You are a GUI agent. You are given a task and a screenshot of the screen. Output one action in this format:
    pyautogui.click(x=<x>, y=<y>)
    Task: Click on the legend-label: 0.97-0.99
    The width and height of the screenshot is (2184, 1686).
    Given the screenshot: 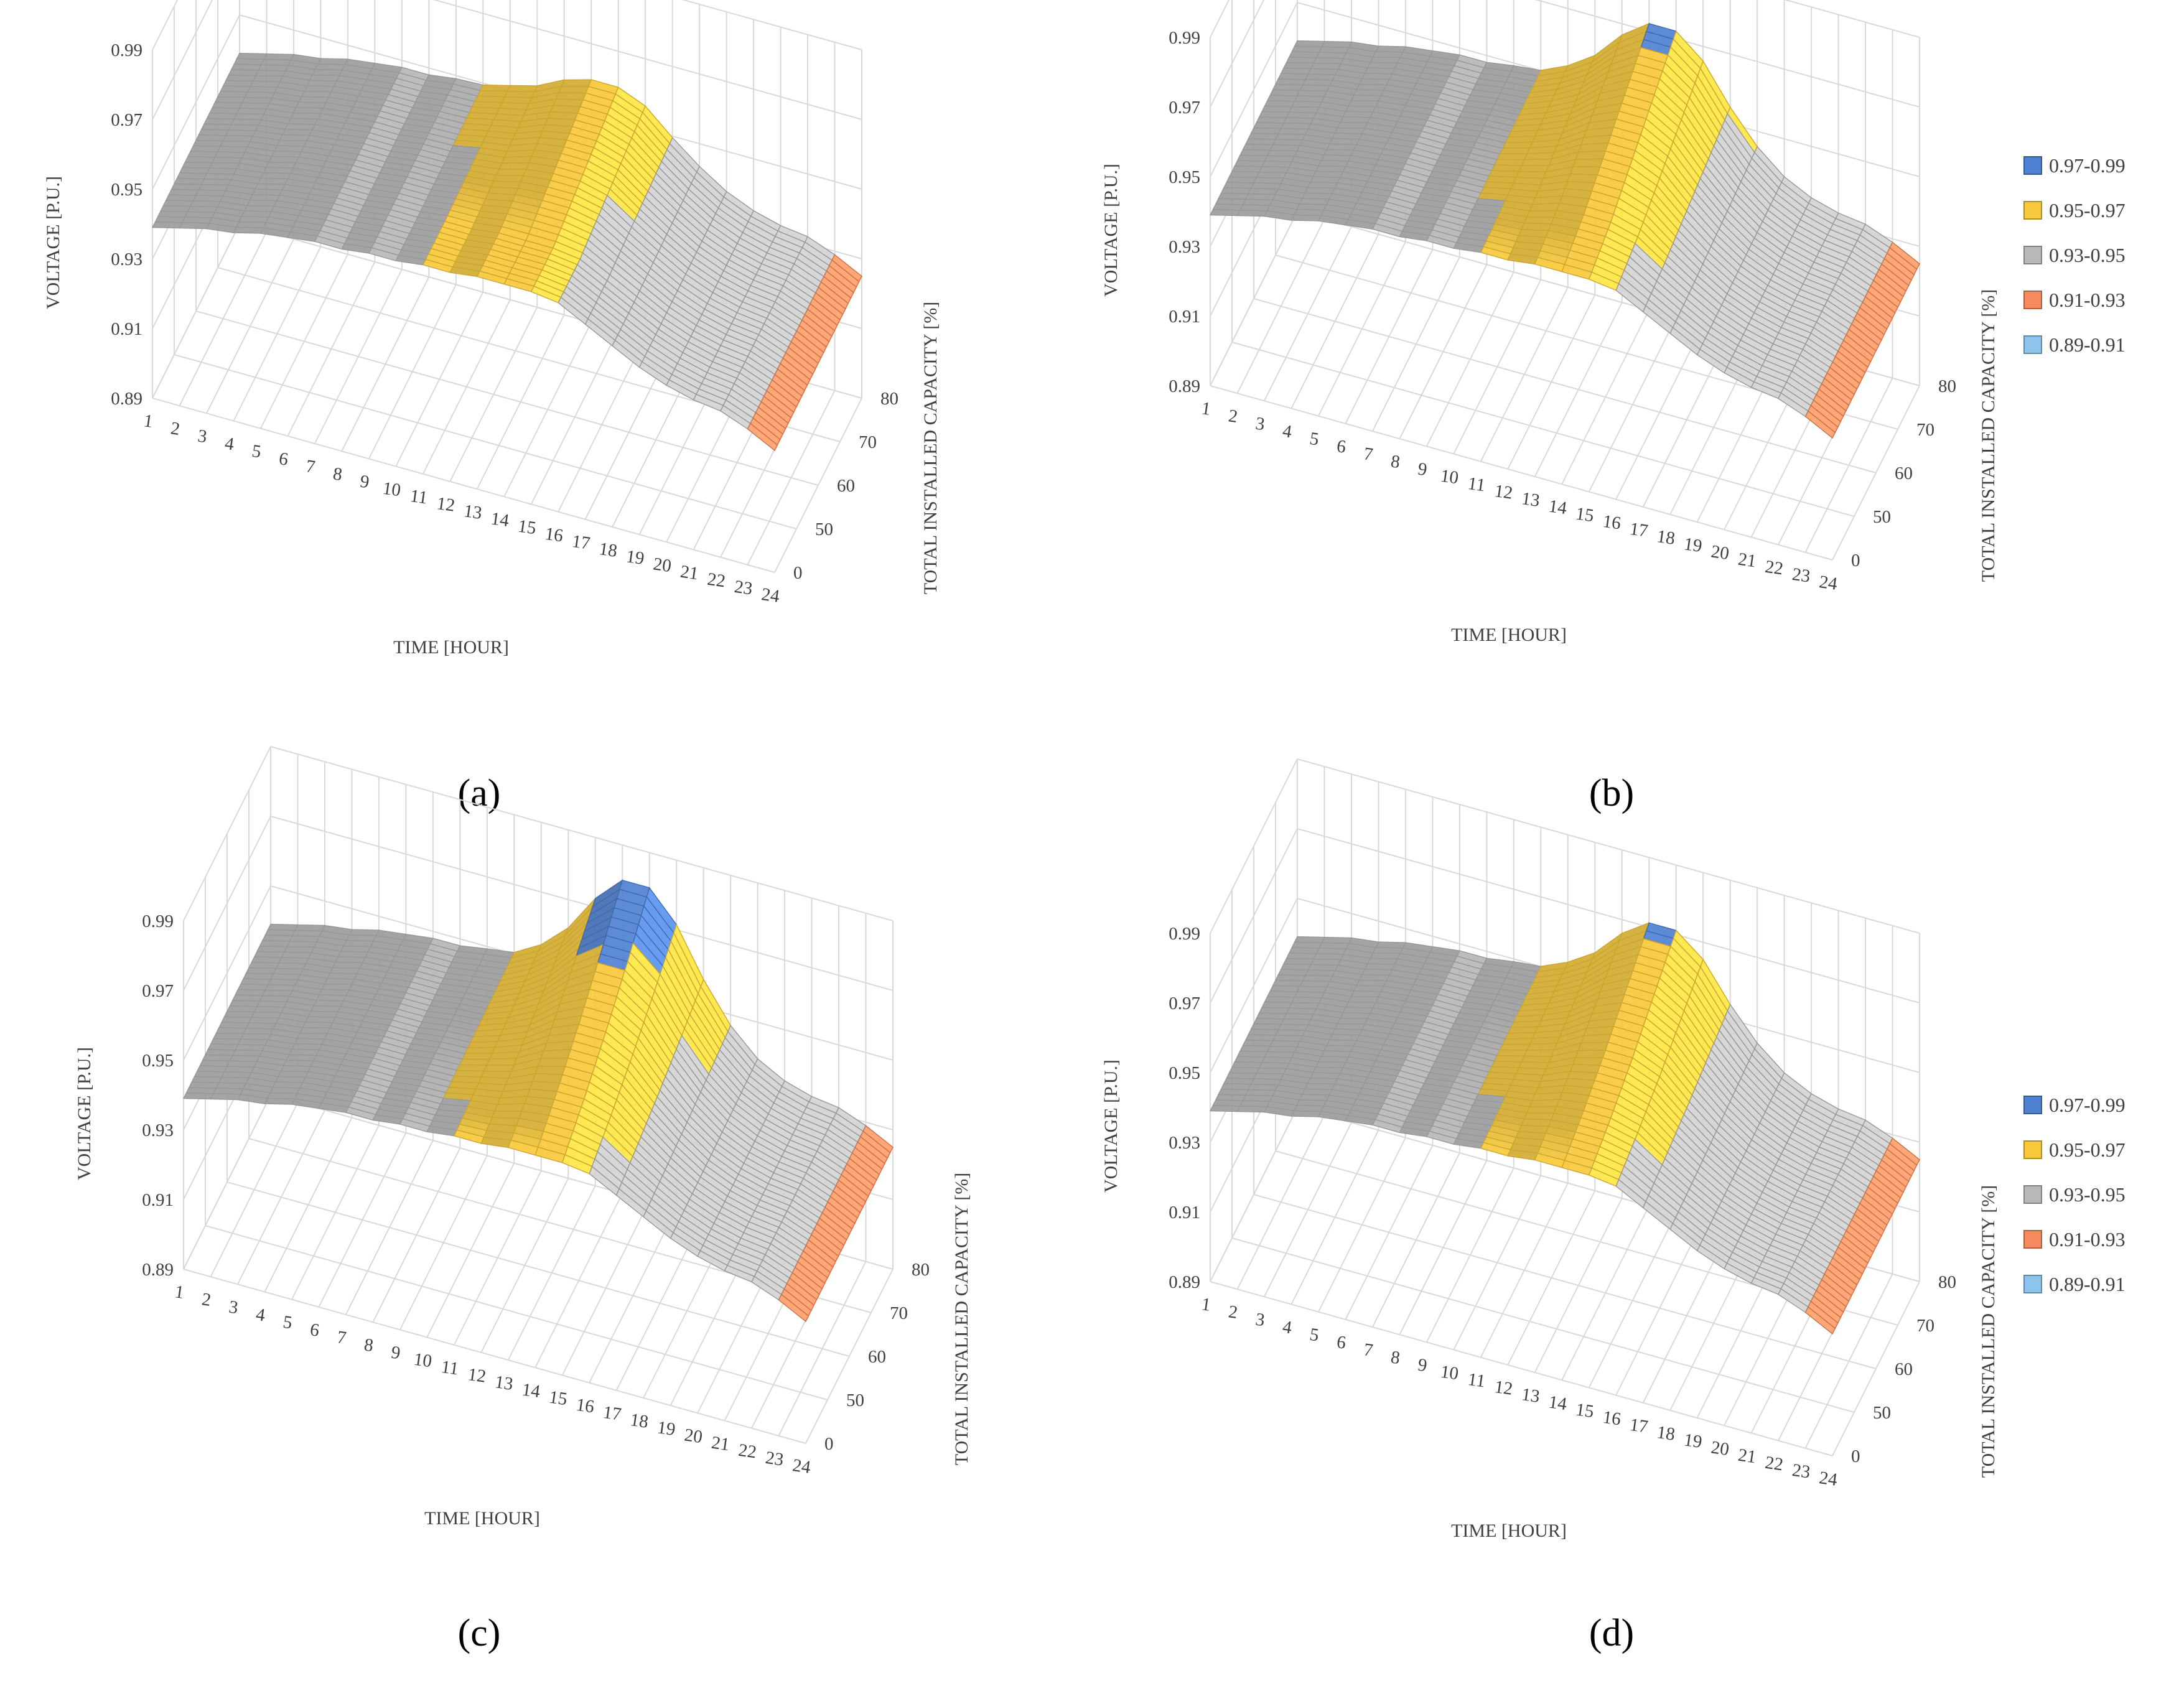 What is the action you would take?
    pyautogui.click(x=2087, y=1105)
    